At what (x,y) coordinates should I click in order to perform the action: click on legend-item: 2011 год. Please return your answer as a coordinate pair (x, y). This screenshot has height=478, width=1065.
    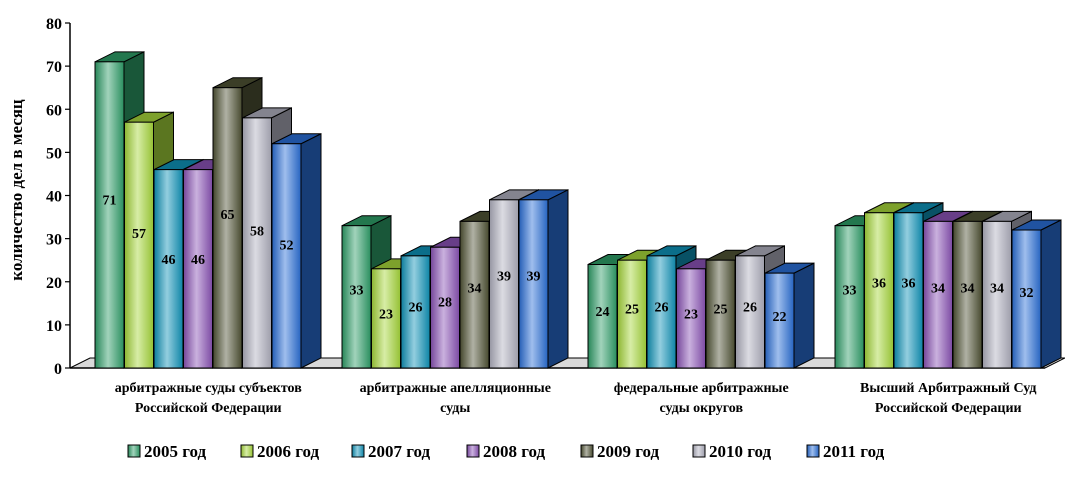
    Looking at the image, I should click on (845, 451).